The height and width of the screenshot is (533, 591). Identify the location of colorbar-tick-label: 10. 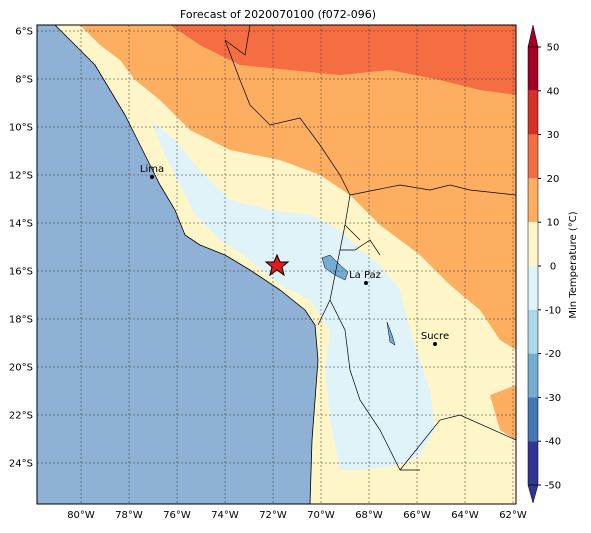
(553, 223).